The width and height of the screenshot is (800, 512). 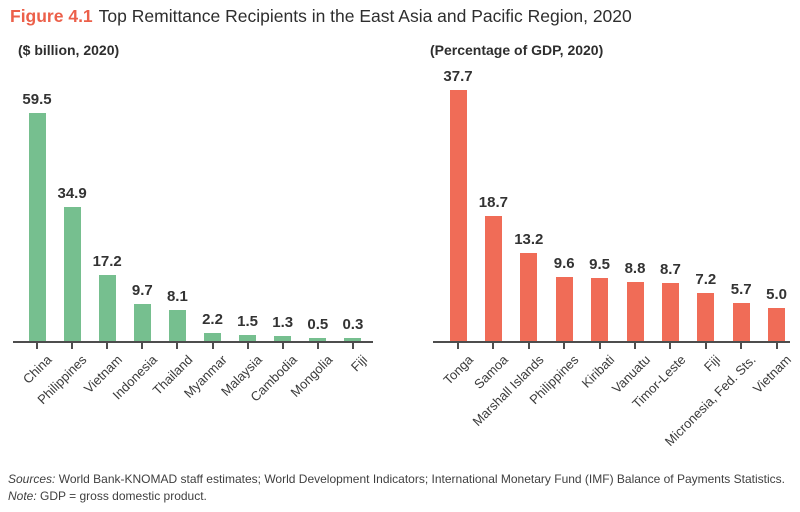 I want to click on bar-value-label: 9.6, so click(x=564, y=263).